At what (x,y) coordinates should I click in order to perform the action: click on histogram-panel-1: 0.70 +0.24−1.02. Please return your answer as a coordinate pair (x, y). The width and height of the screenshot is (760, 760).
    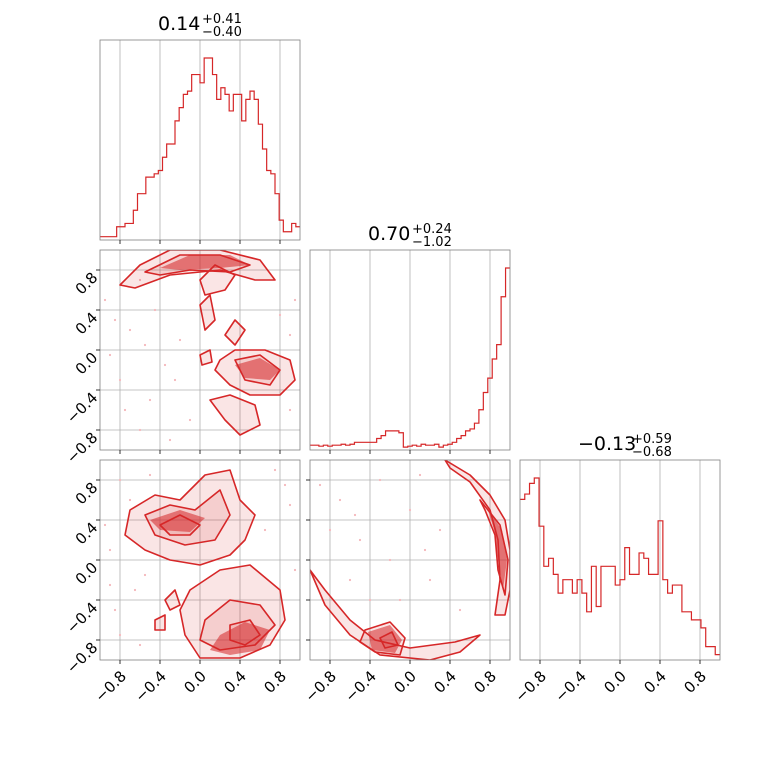
    Looking at the image, I should click on (410, 338).